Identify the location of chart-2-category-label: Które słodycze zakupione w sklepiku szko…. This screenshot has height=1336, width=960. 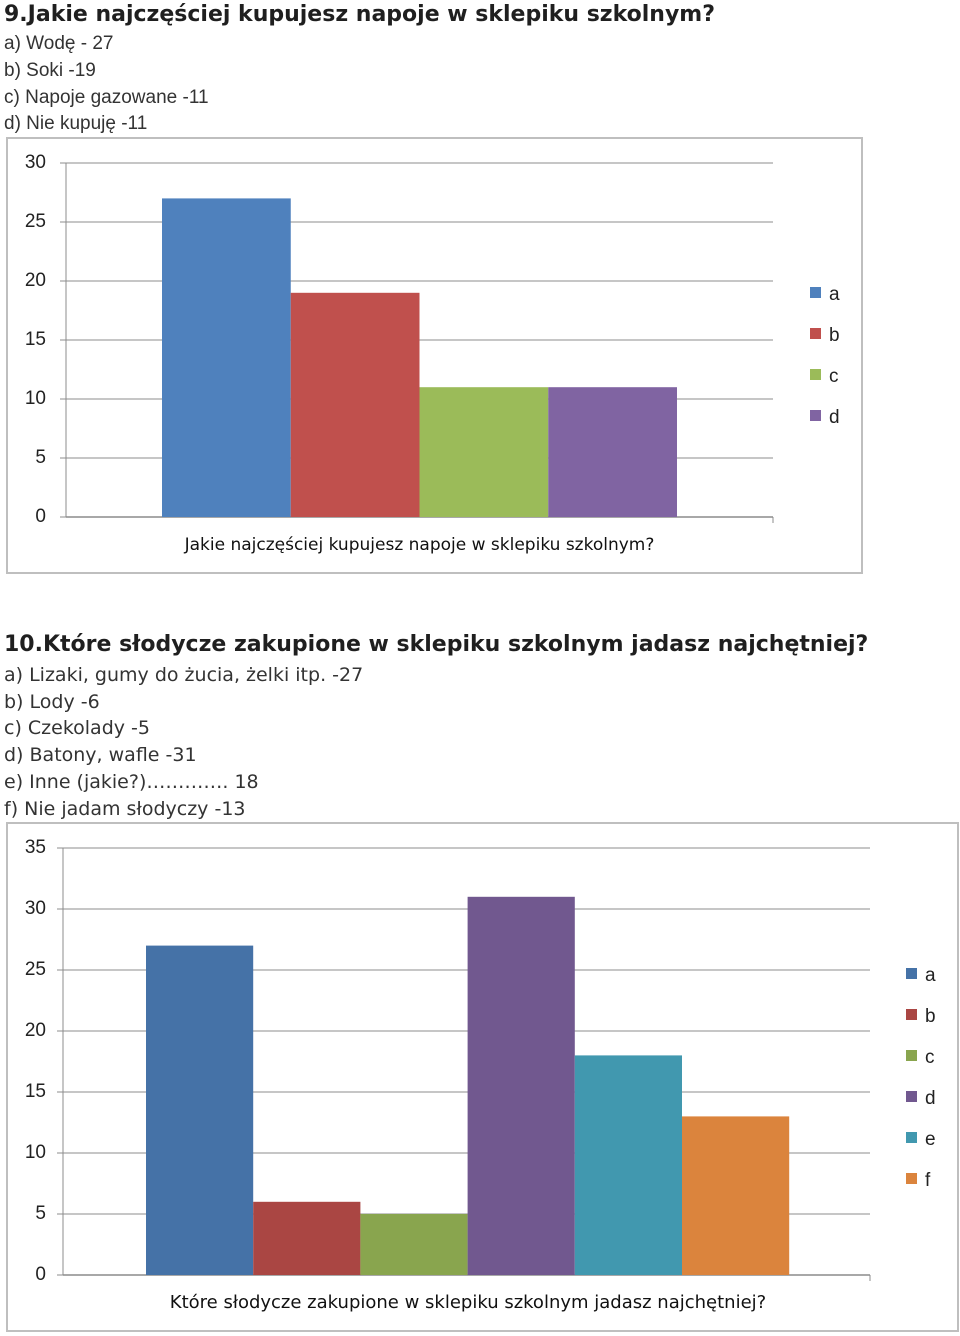
(468, 1302).